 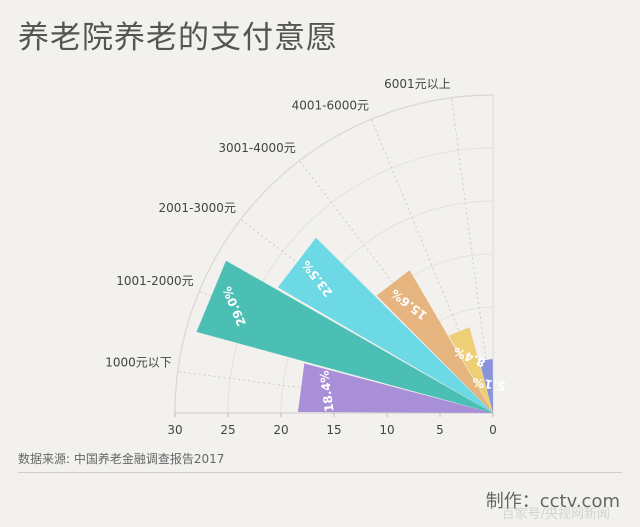 What do you see at coordinates (326, 391) in the screenshot?
I see `value-label: 18.4%` at bounding box center [326, 391].